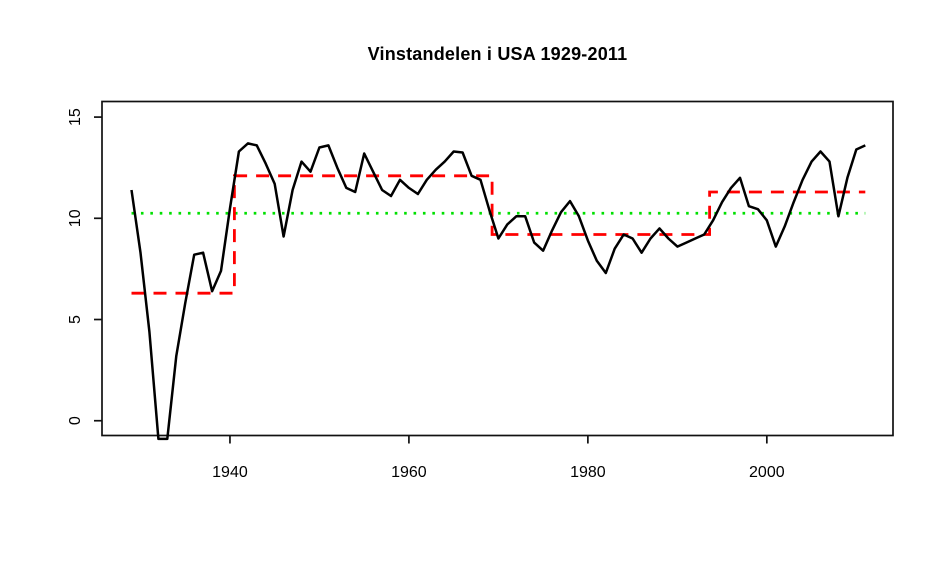  Describe the element at coordinates (588, 472) in the screenshot. I see `x-axis-tick-label: 1980` at that location.